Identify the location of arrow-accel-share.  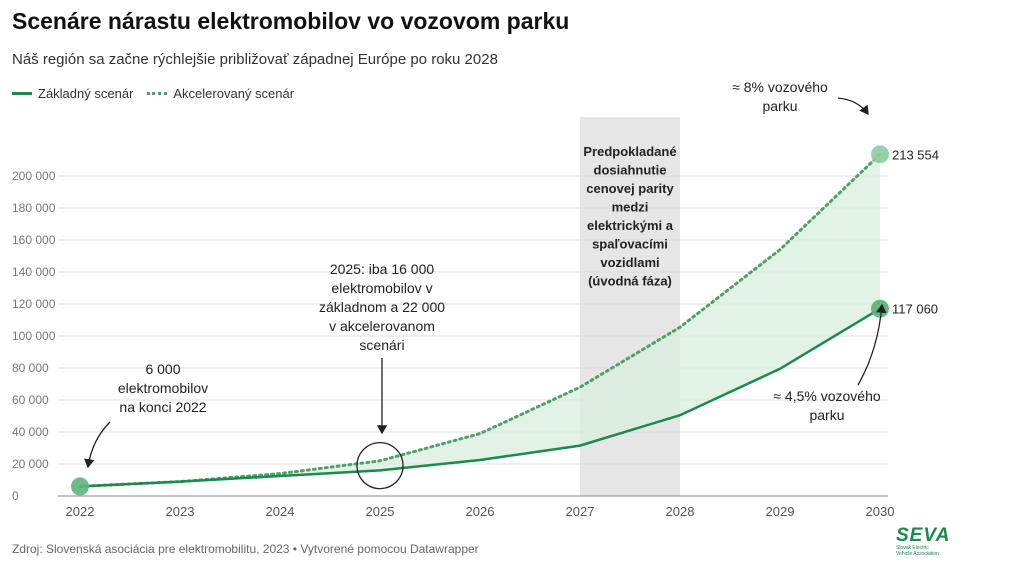
(853, 106).